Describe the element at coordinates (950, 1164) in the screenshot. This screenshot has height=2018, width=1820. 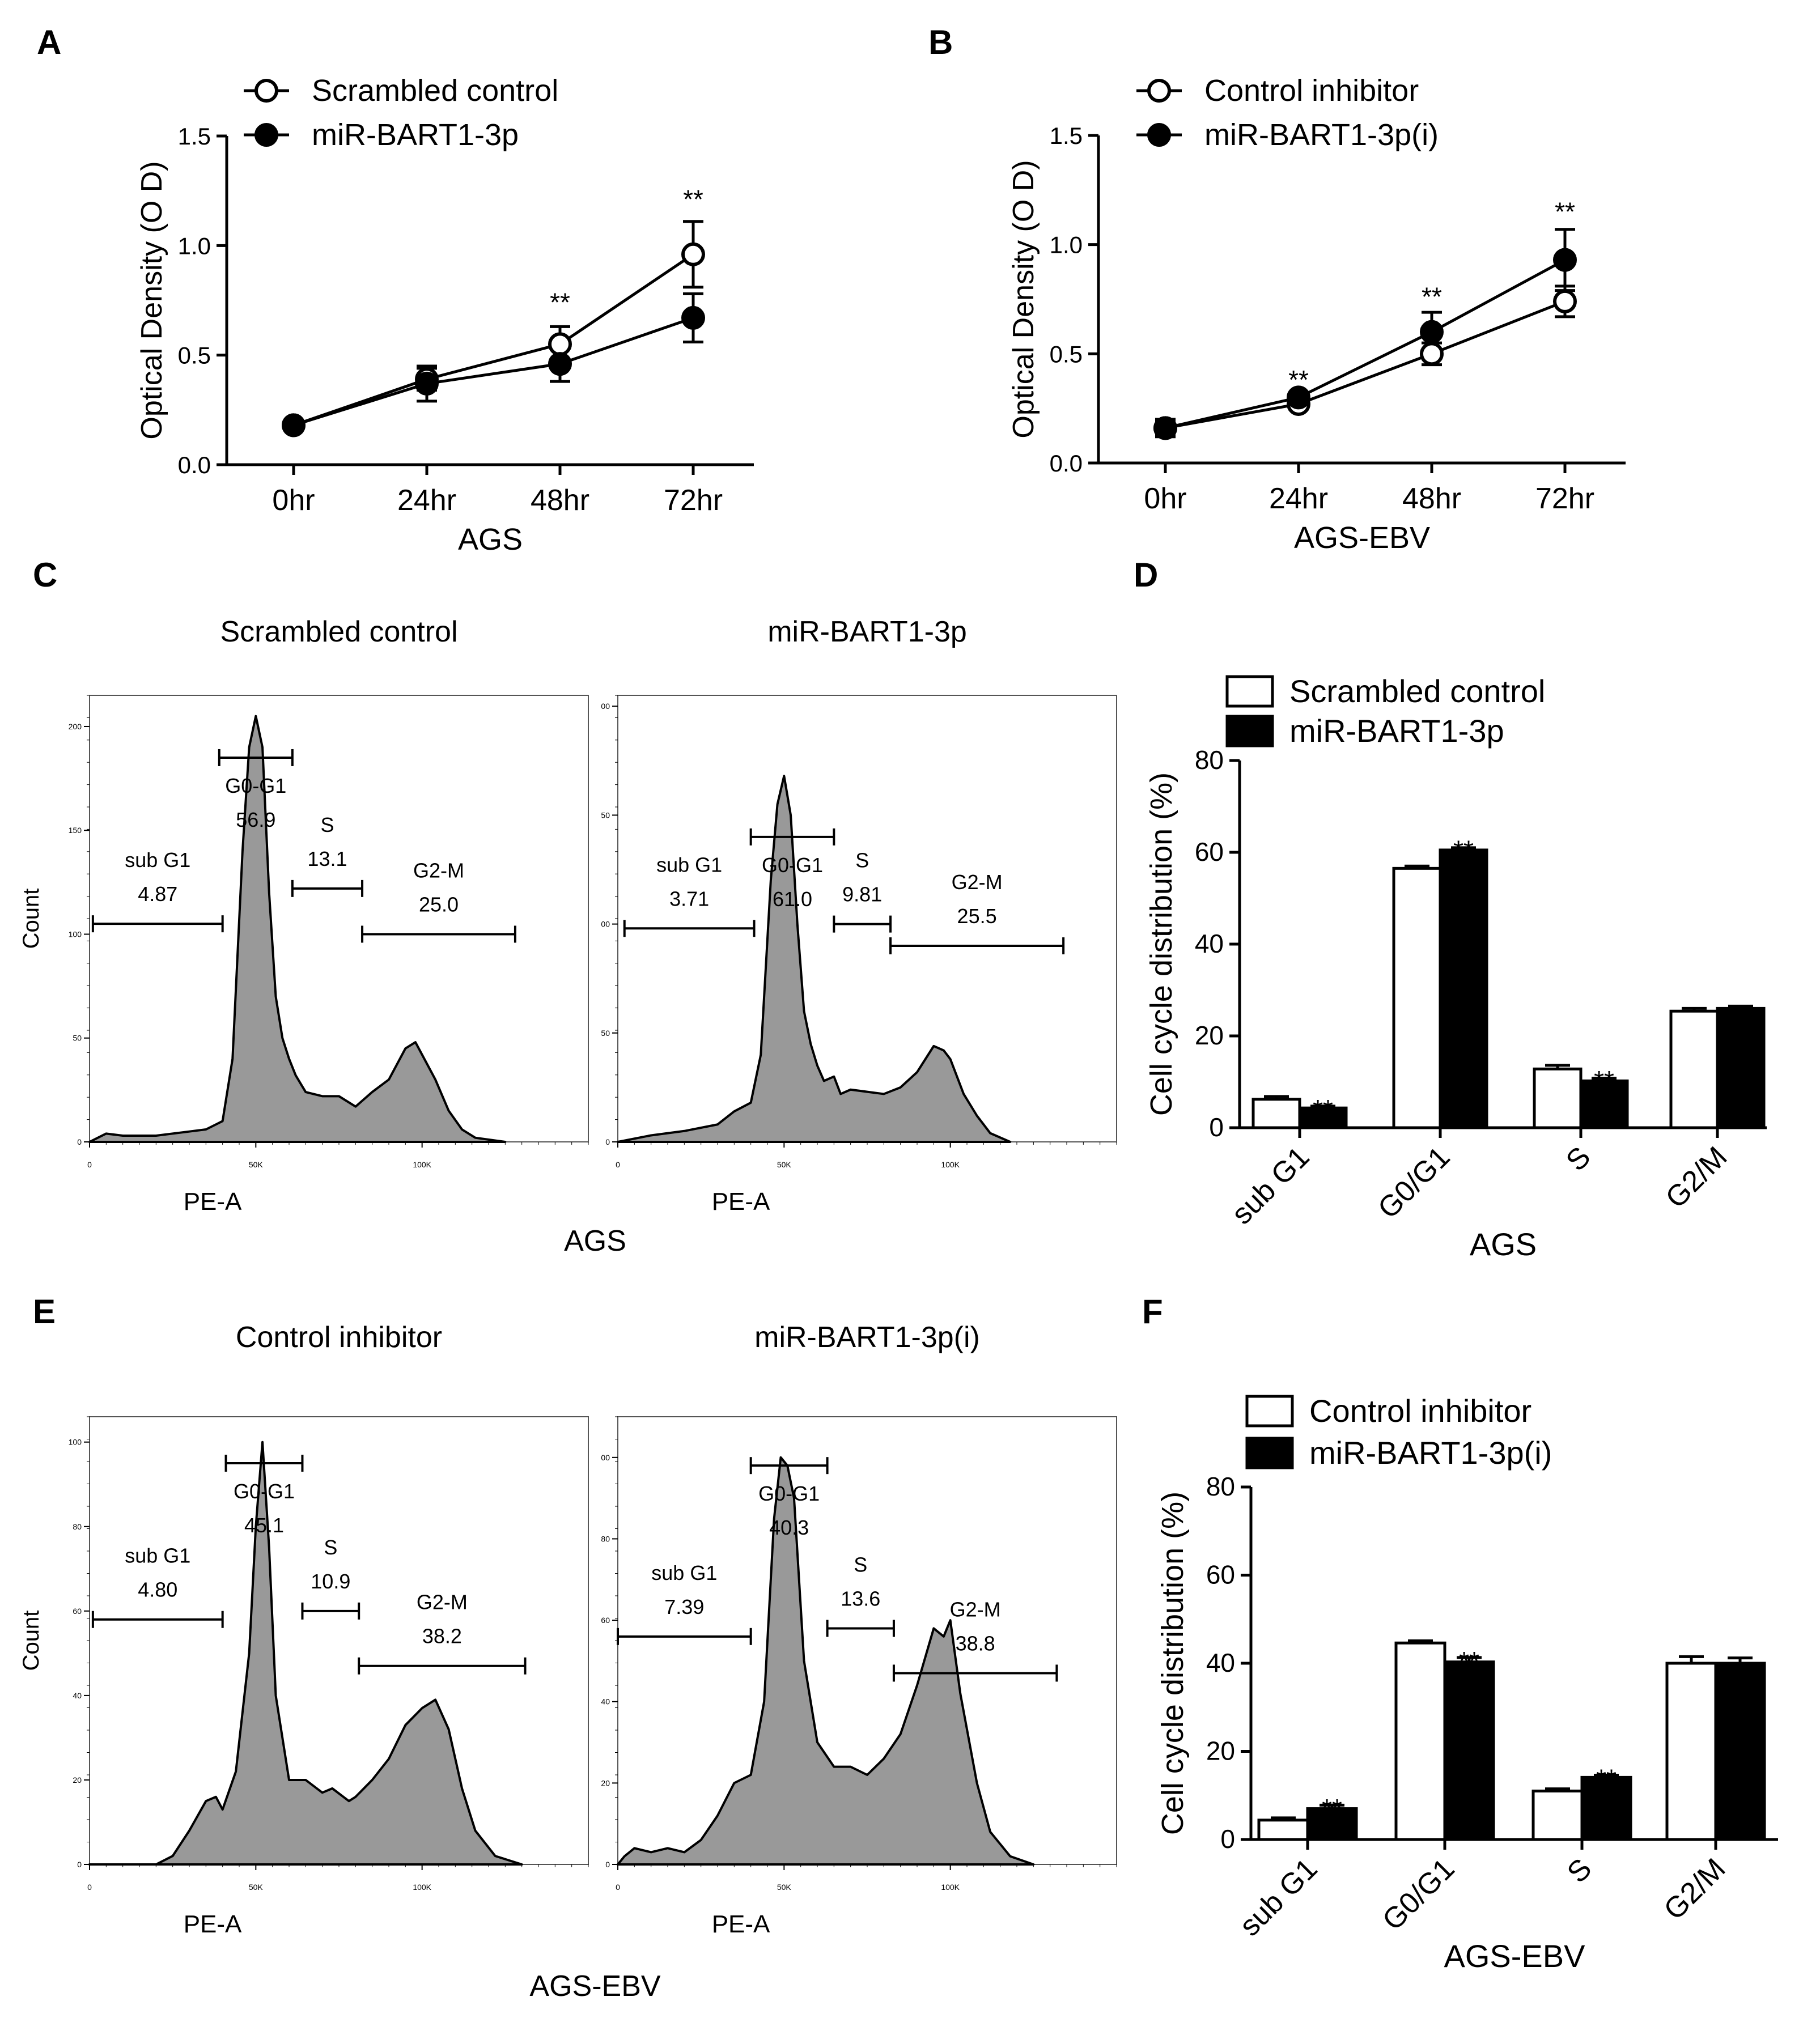
I see `flow-C2-x-tick-label: 100K` at that location.